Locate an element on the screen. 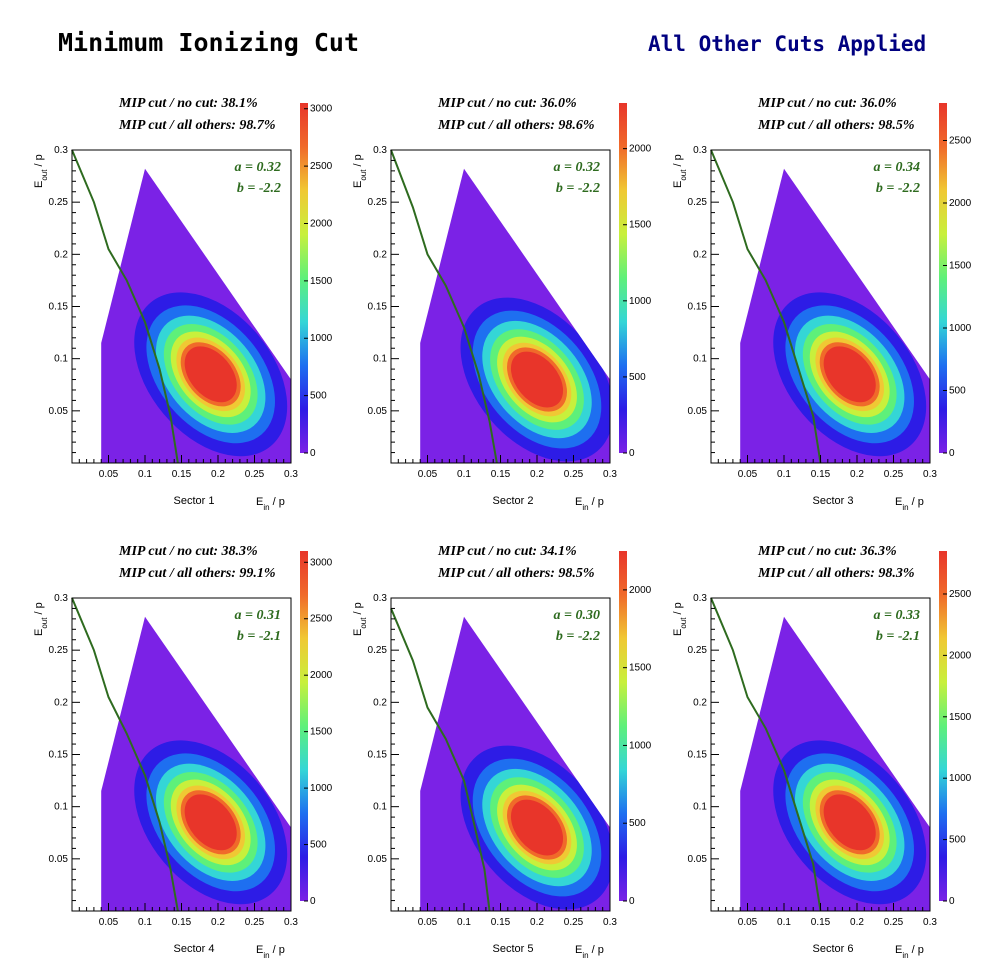  z-tick-label: 3000 is located at coordinates (321, 109).